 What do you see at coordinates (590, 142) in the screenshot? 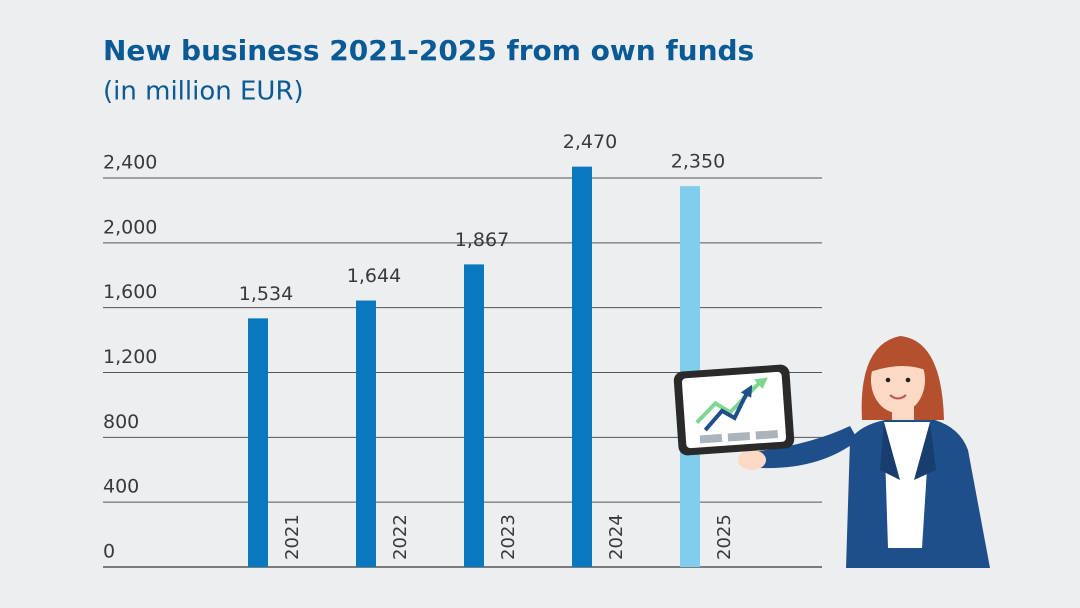
I see `value-label: 2,470` at bounding box center [590, 142].